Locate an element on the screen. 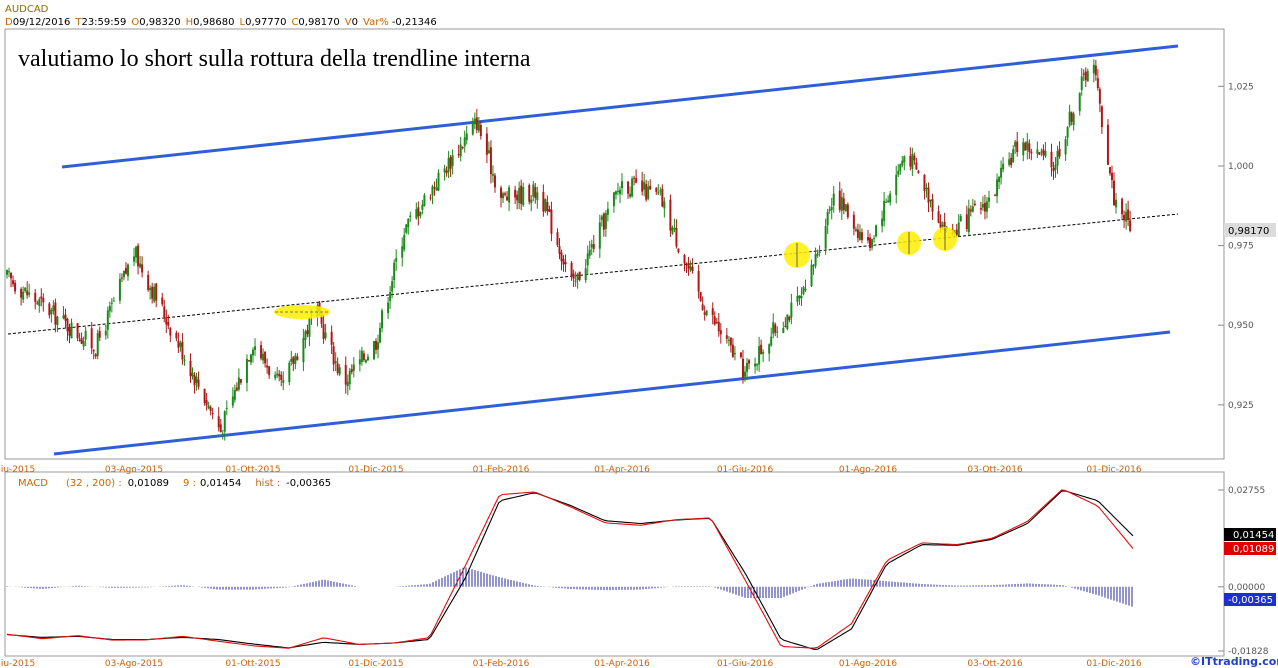 The image size is (1278, 668). date-tick-label: 01-Apr-2016 is located at coordinates (622, 470).